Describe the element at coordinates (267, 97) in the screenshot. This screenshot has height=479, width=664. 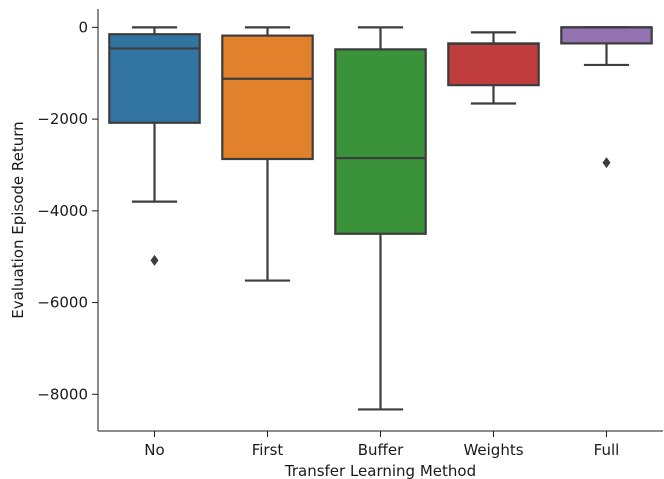
I see `box-first` at that location.